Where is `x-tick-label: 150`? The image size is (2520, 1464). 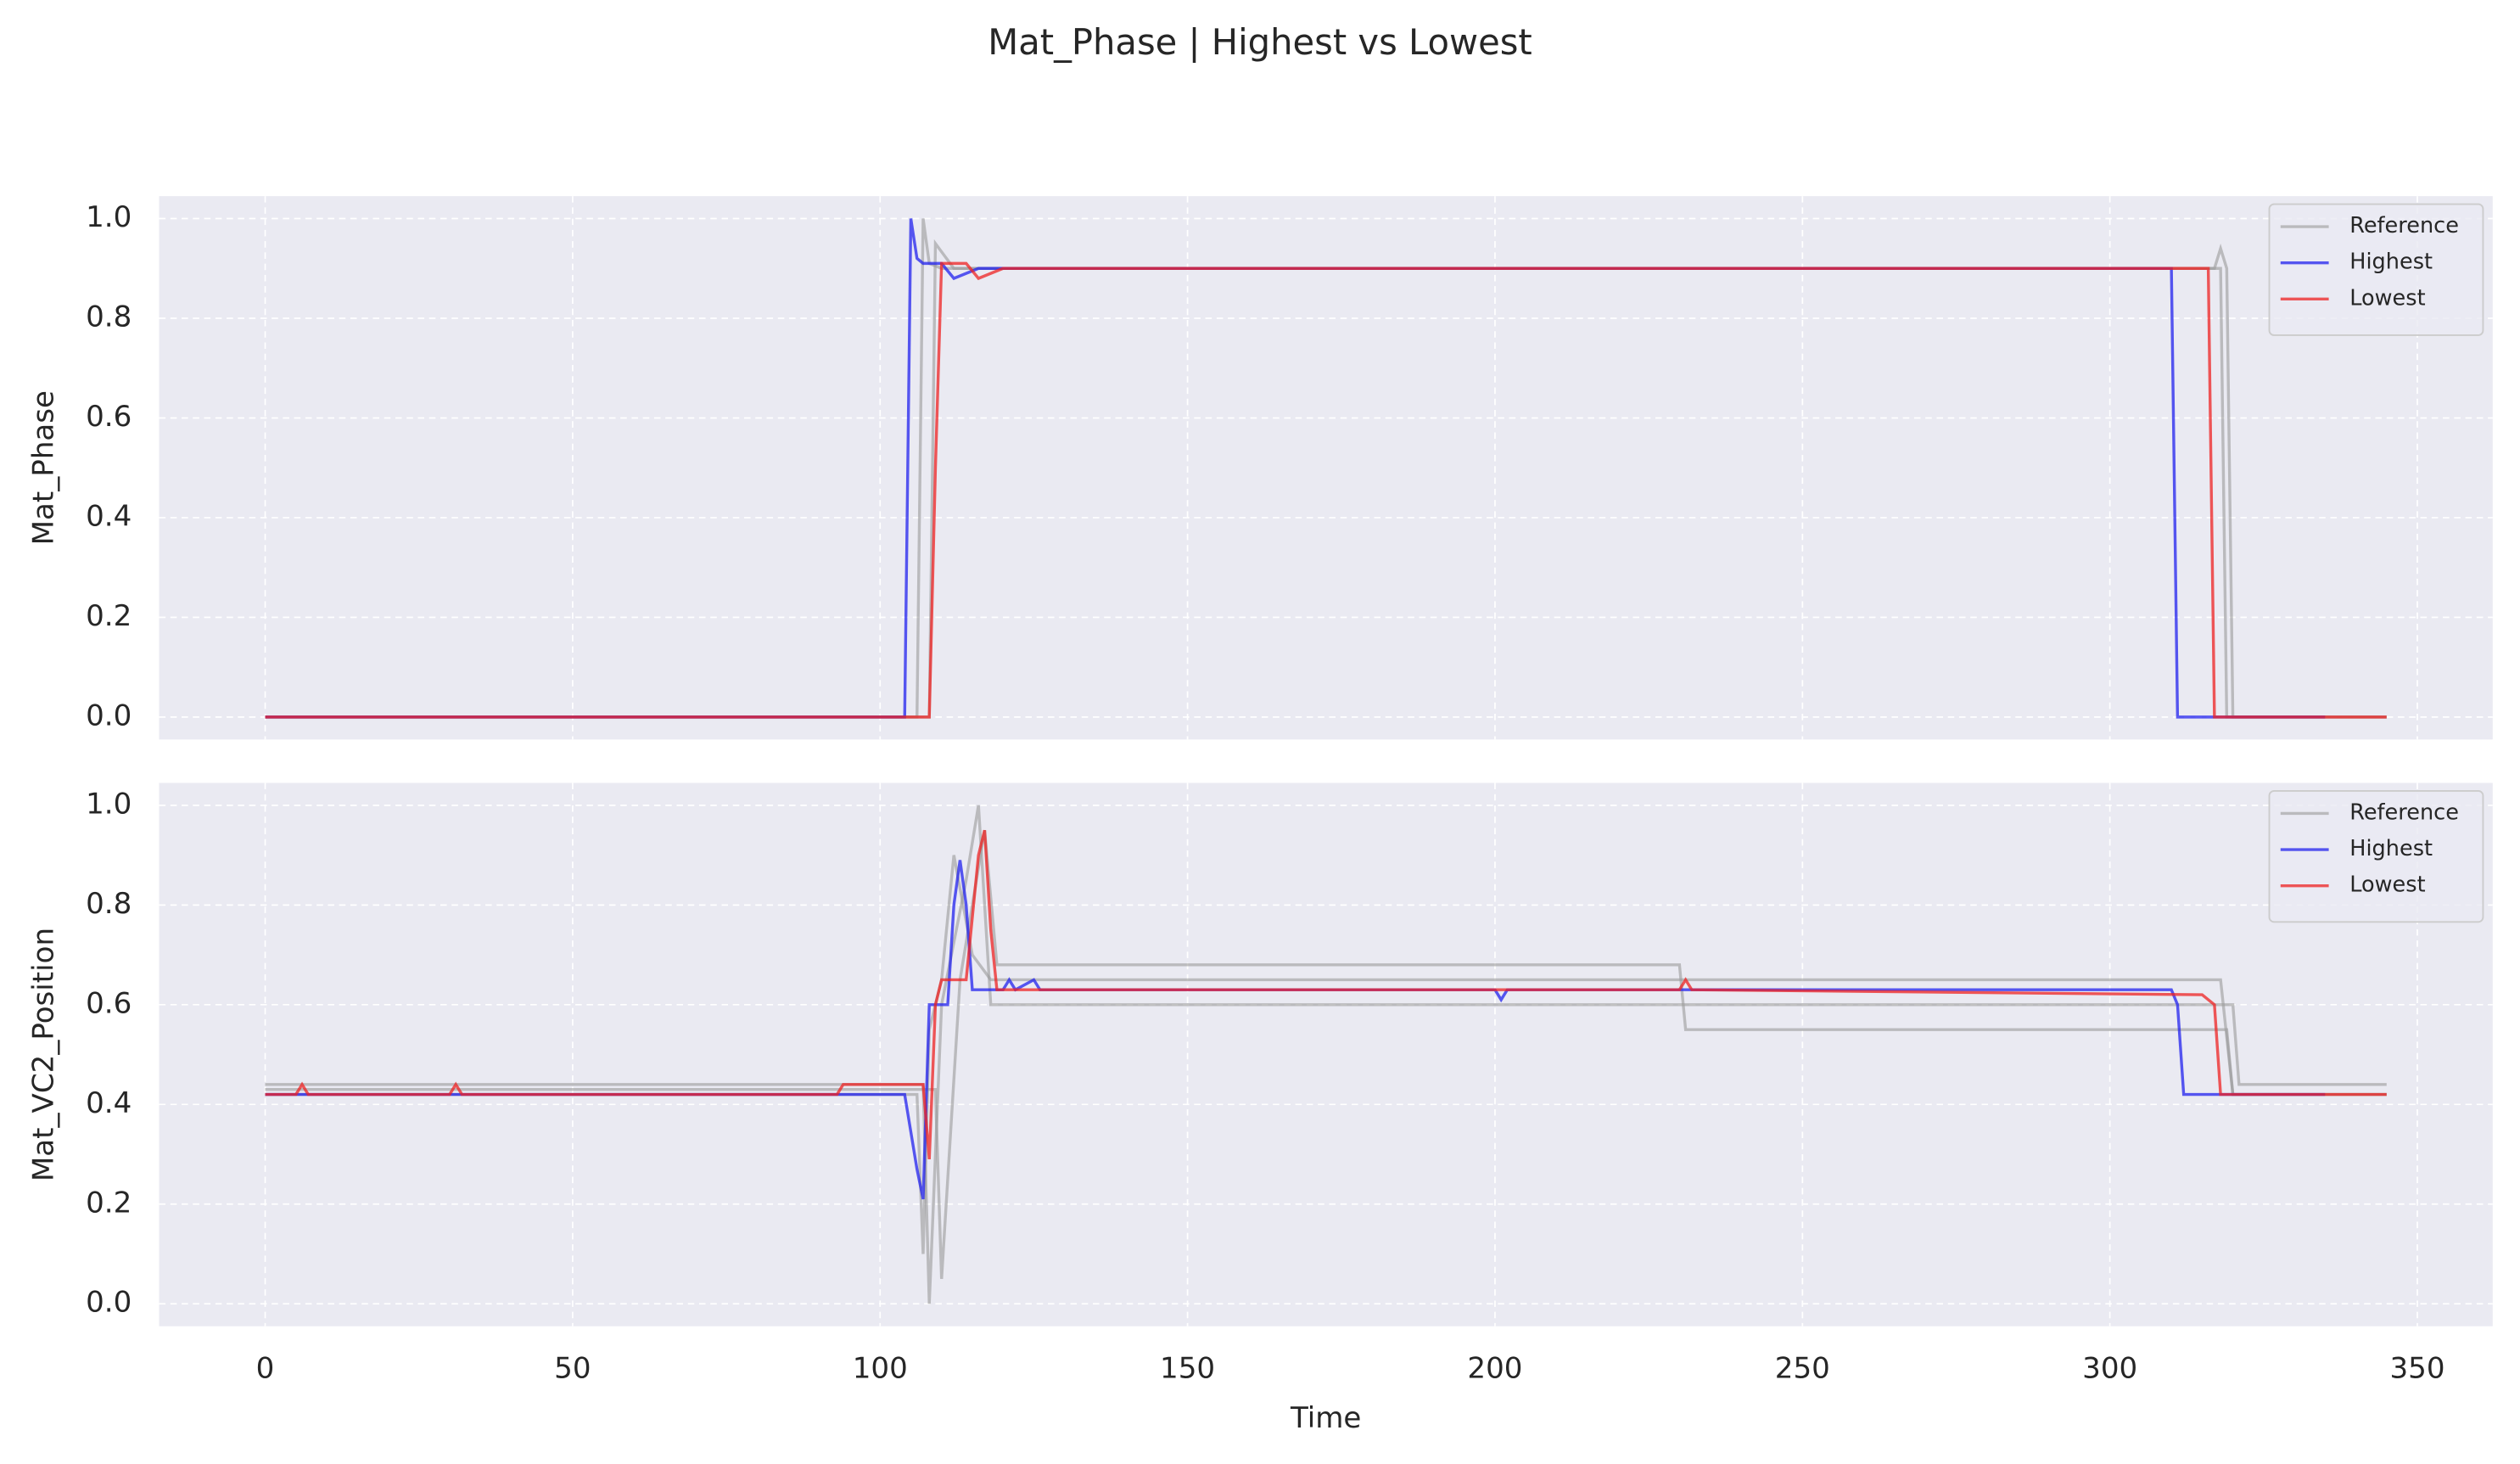 x-tick-label: 150 is located at coordinates (1188, 1368).